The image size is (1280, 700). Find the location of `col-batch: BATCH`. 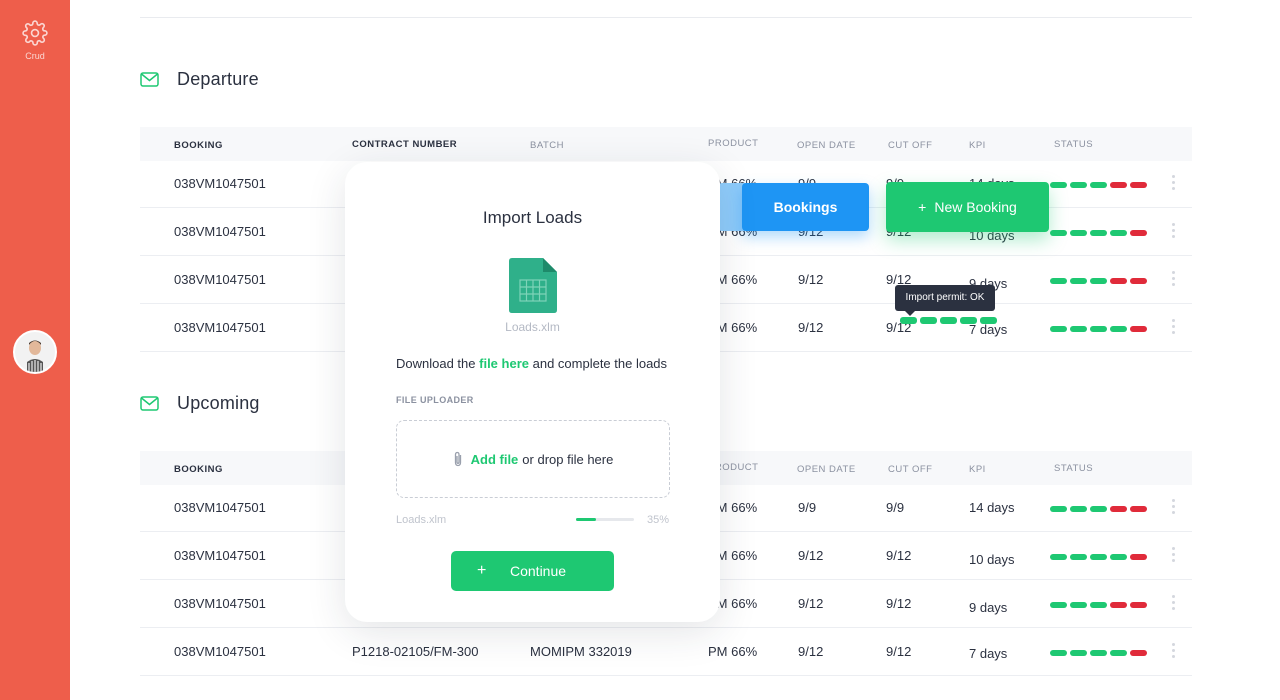

col-batch: BATCH is located at coordinates (547, 145).